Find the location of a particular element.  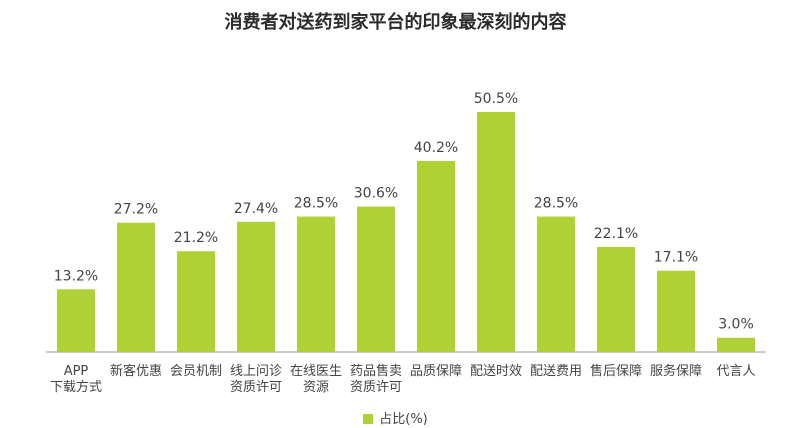

category-tick-label: 药品售卖 is located at coordinates (376, 371).